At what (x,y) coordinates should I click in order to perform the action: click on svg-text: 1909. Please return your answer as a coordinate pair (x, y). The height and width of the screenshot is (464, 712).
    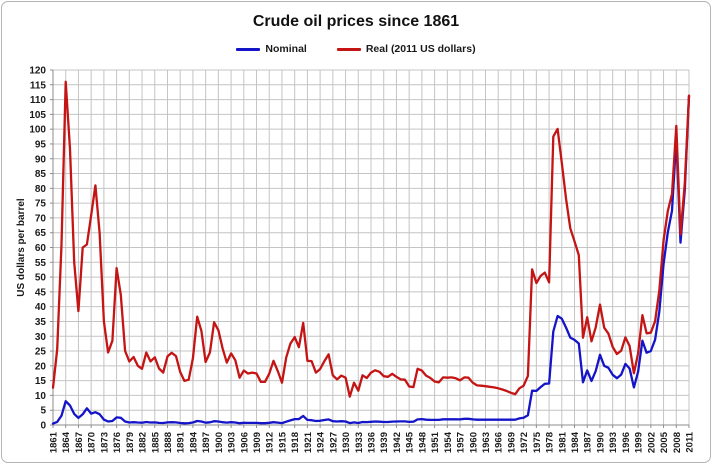
    Looking at the image, I should click on (257, 442).